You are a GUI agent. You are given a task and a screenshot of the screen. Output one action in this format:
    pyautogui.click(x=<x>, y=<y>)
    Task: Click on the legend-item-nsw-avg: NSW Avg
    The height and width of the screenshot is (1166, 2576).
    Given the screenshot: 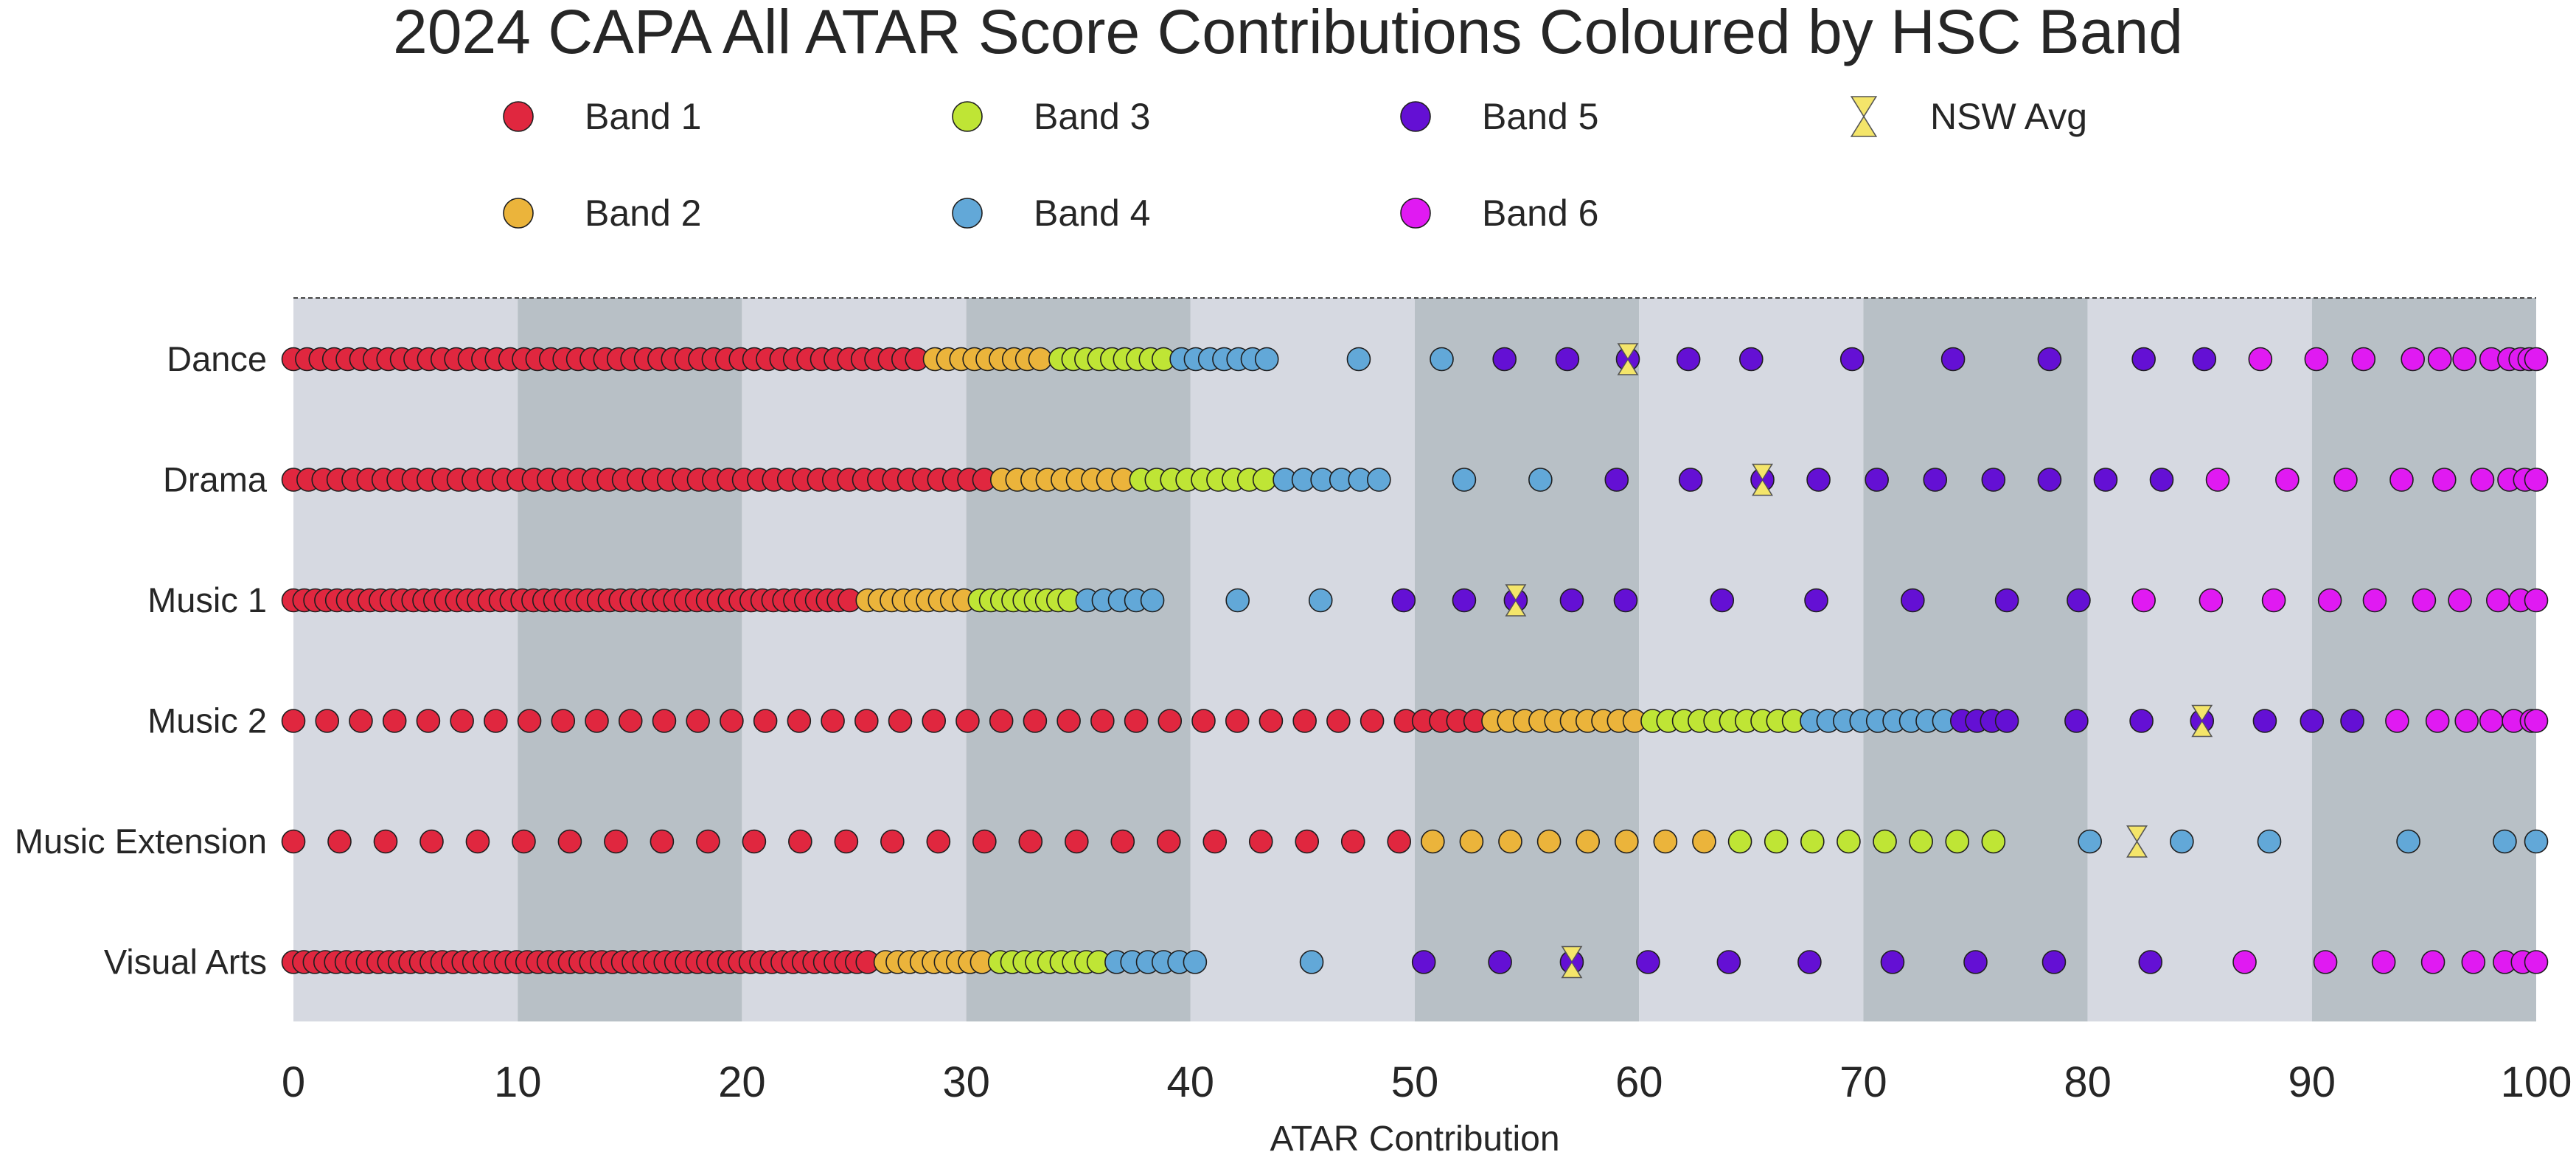 What is the action you would take?
    pyautogui.click(x=1968, y=116)
    